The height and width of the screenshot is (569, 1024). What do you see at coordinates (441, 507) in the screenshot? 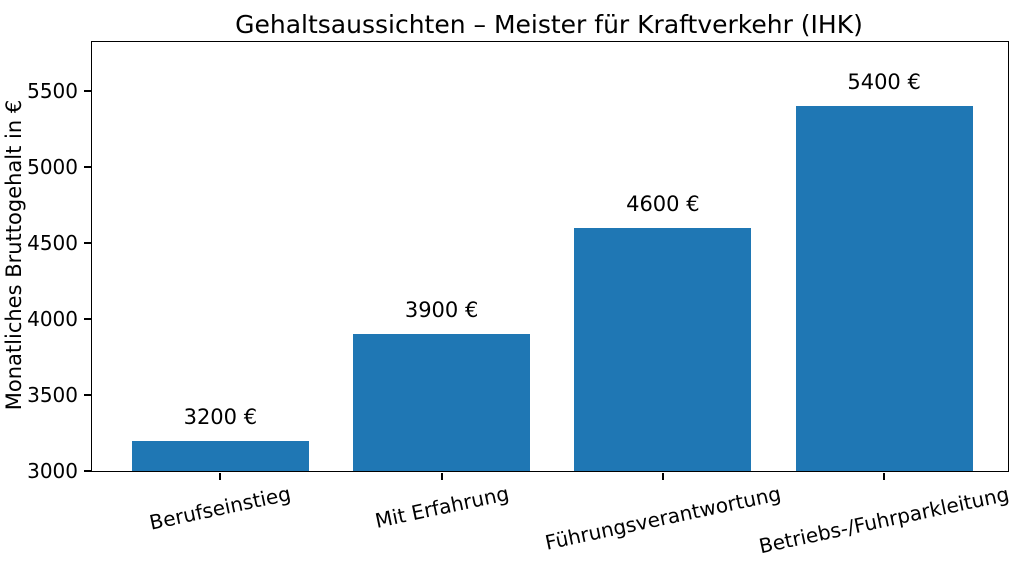
I see `x-tick-label: Mit Erfahrung` at bounding box center [441, 507].